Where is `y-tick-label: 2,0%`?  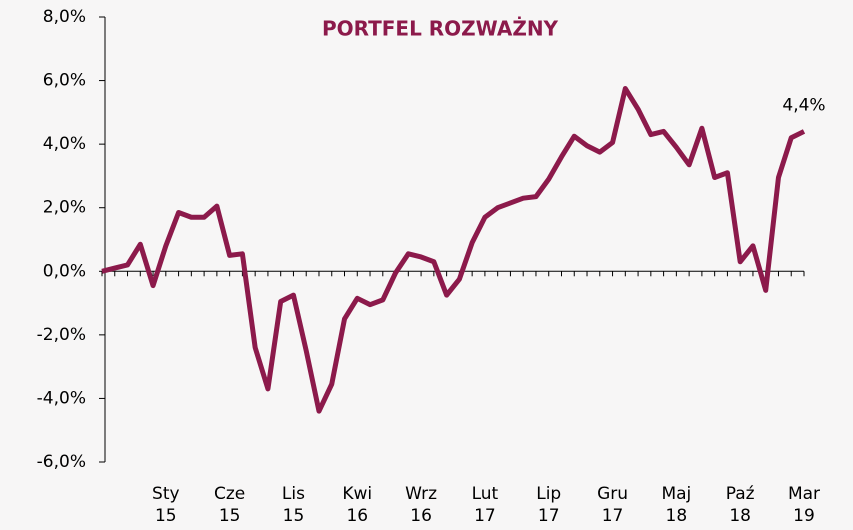
y-tick-label: 2,0% is located at coordinates (64, 208).